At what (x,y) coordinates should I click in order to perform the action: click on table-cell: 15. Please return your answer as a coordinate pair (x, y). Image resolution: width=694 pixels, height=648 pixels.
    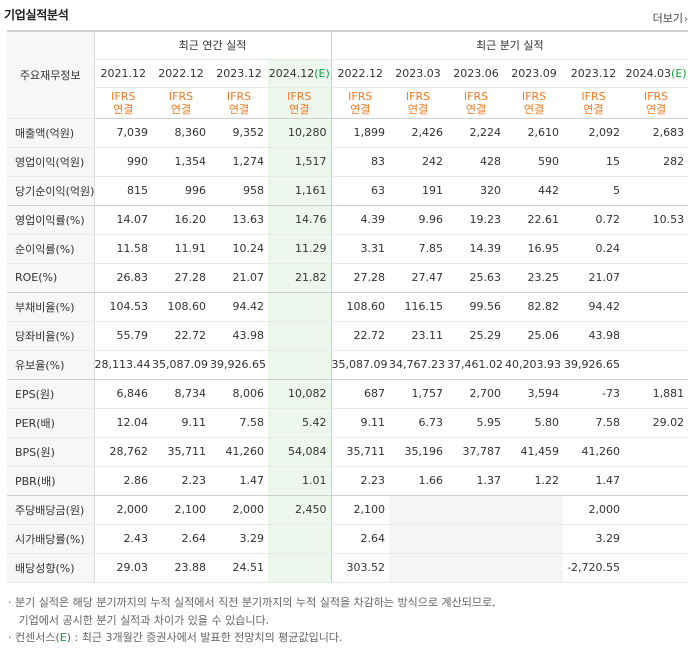
    Looking at the image, I should click on (594, 162).